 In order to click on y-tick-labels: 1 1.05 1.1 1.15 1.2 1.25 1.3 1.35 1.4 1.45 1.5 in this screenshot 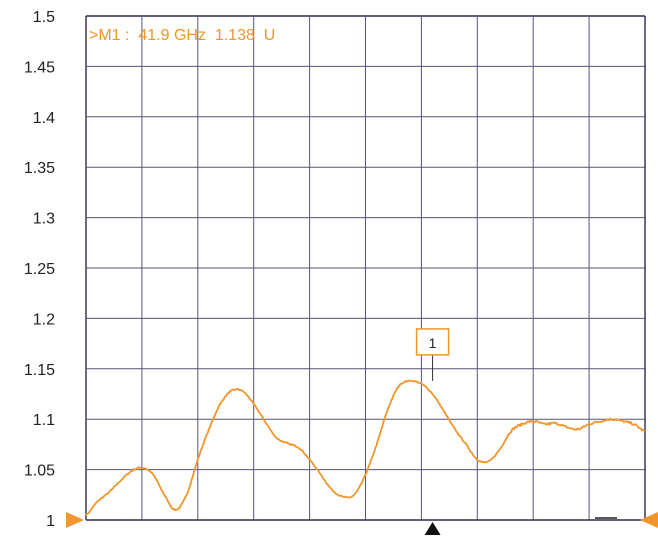, I will do `click(39, 269)`.